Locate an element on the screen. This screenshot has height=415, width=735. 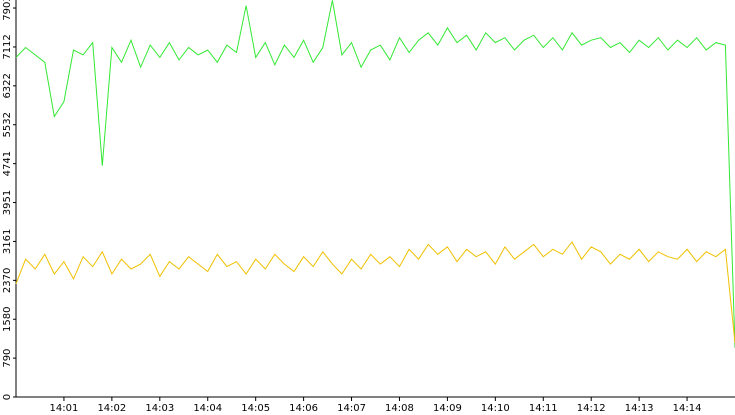
x-tick-label: 14:03 is located at coordinates (159, 408).